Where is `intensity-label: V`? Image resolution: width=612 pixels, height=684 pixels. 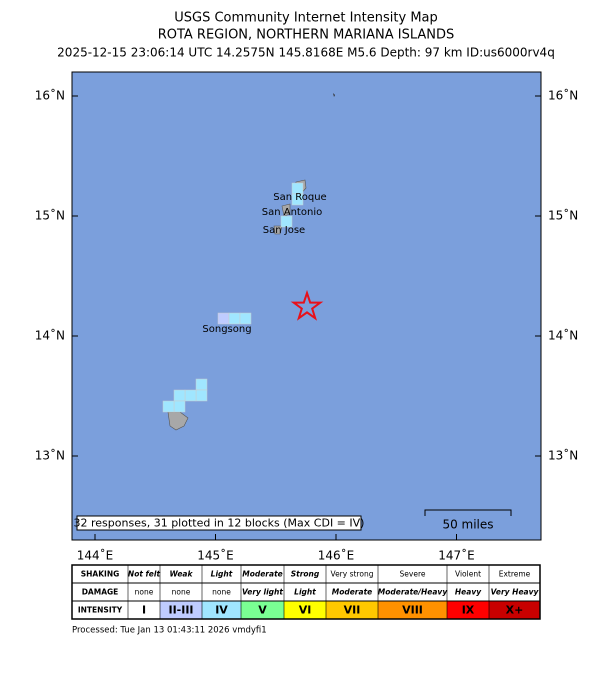
intensity-label: V is located at coordinates (262, 610).